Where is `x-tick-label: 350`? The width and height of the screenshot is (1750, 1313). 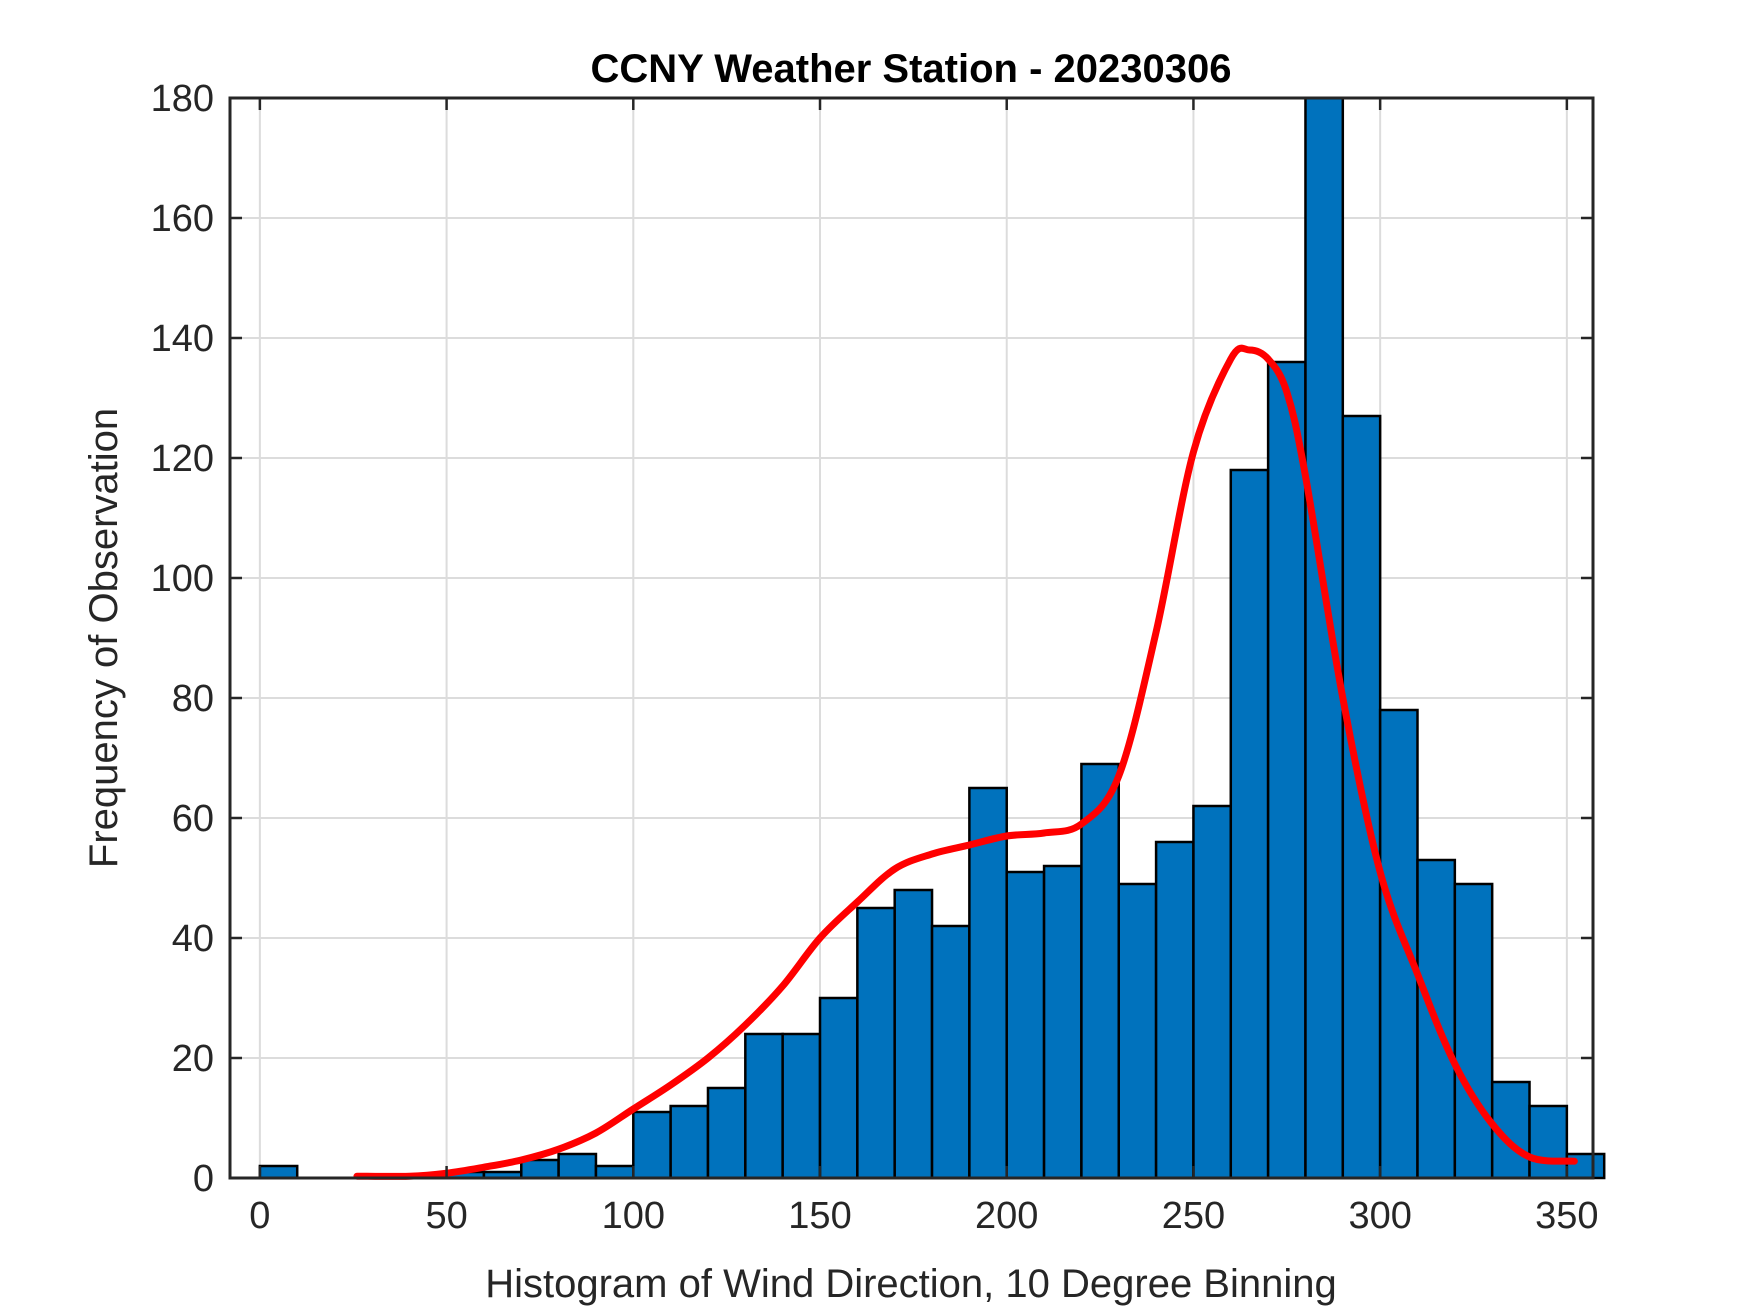
x-tick-label: 350 is located at coordinates (1566, 1216).